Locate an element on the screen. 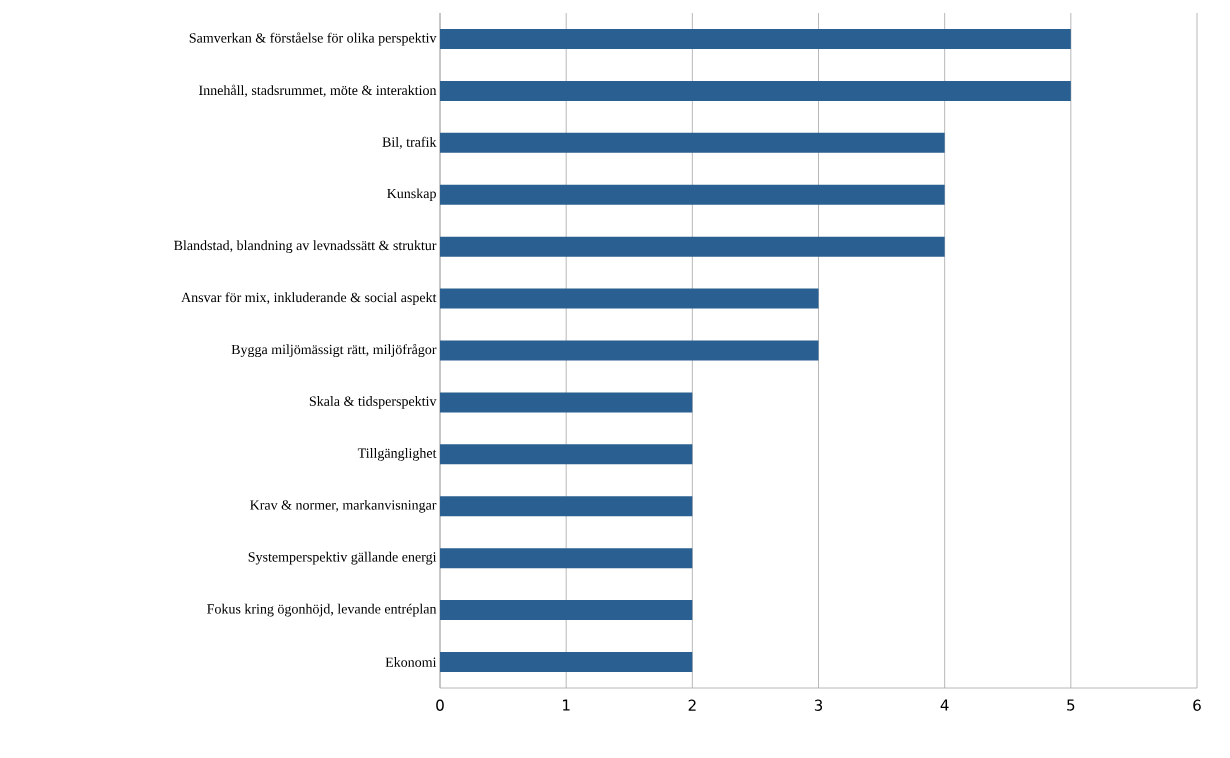  y-tick-label: Krav & normer, markanvisningar is located at coordinates (343, 506).